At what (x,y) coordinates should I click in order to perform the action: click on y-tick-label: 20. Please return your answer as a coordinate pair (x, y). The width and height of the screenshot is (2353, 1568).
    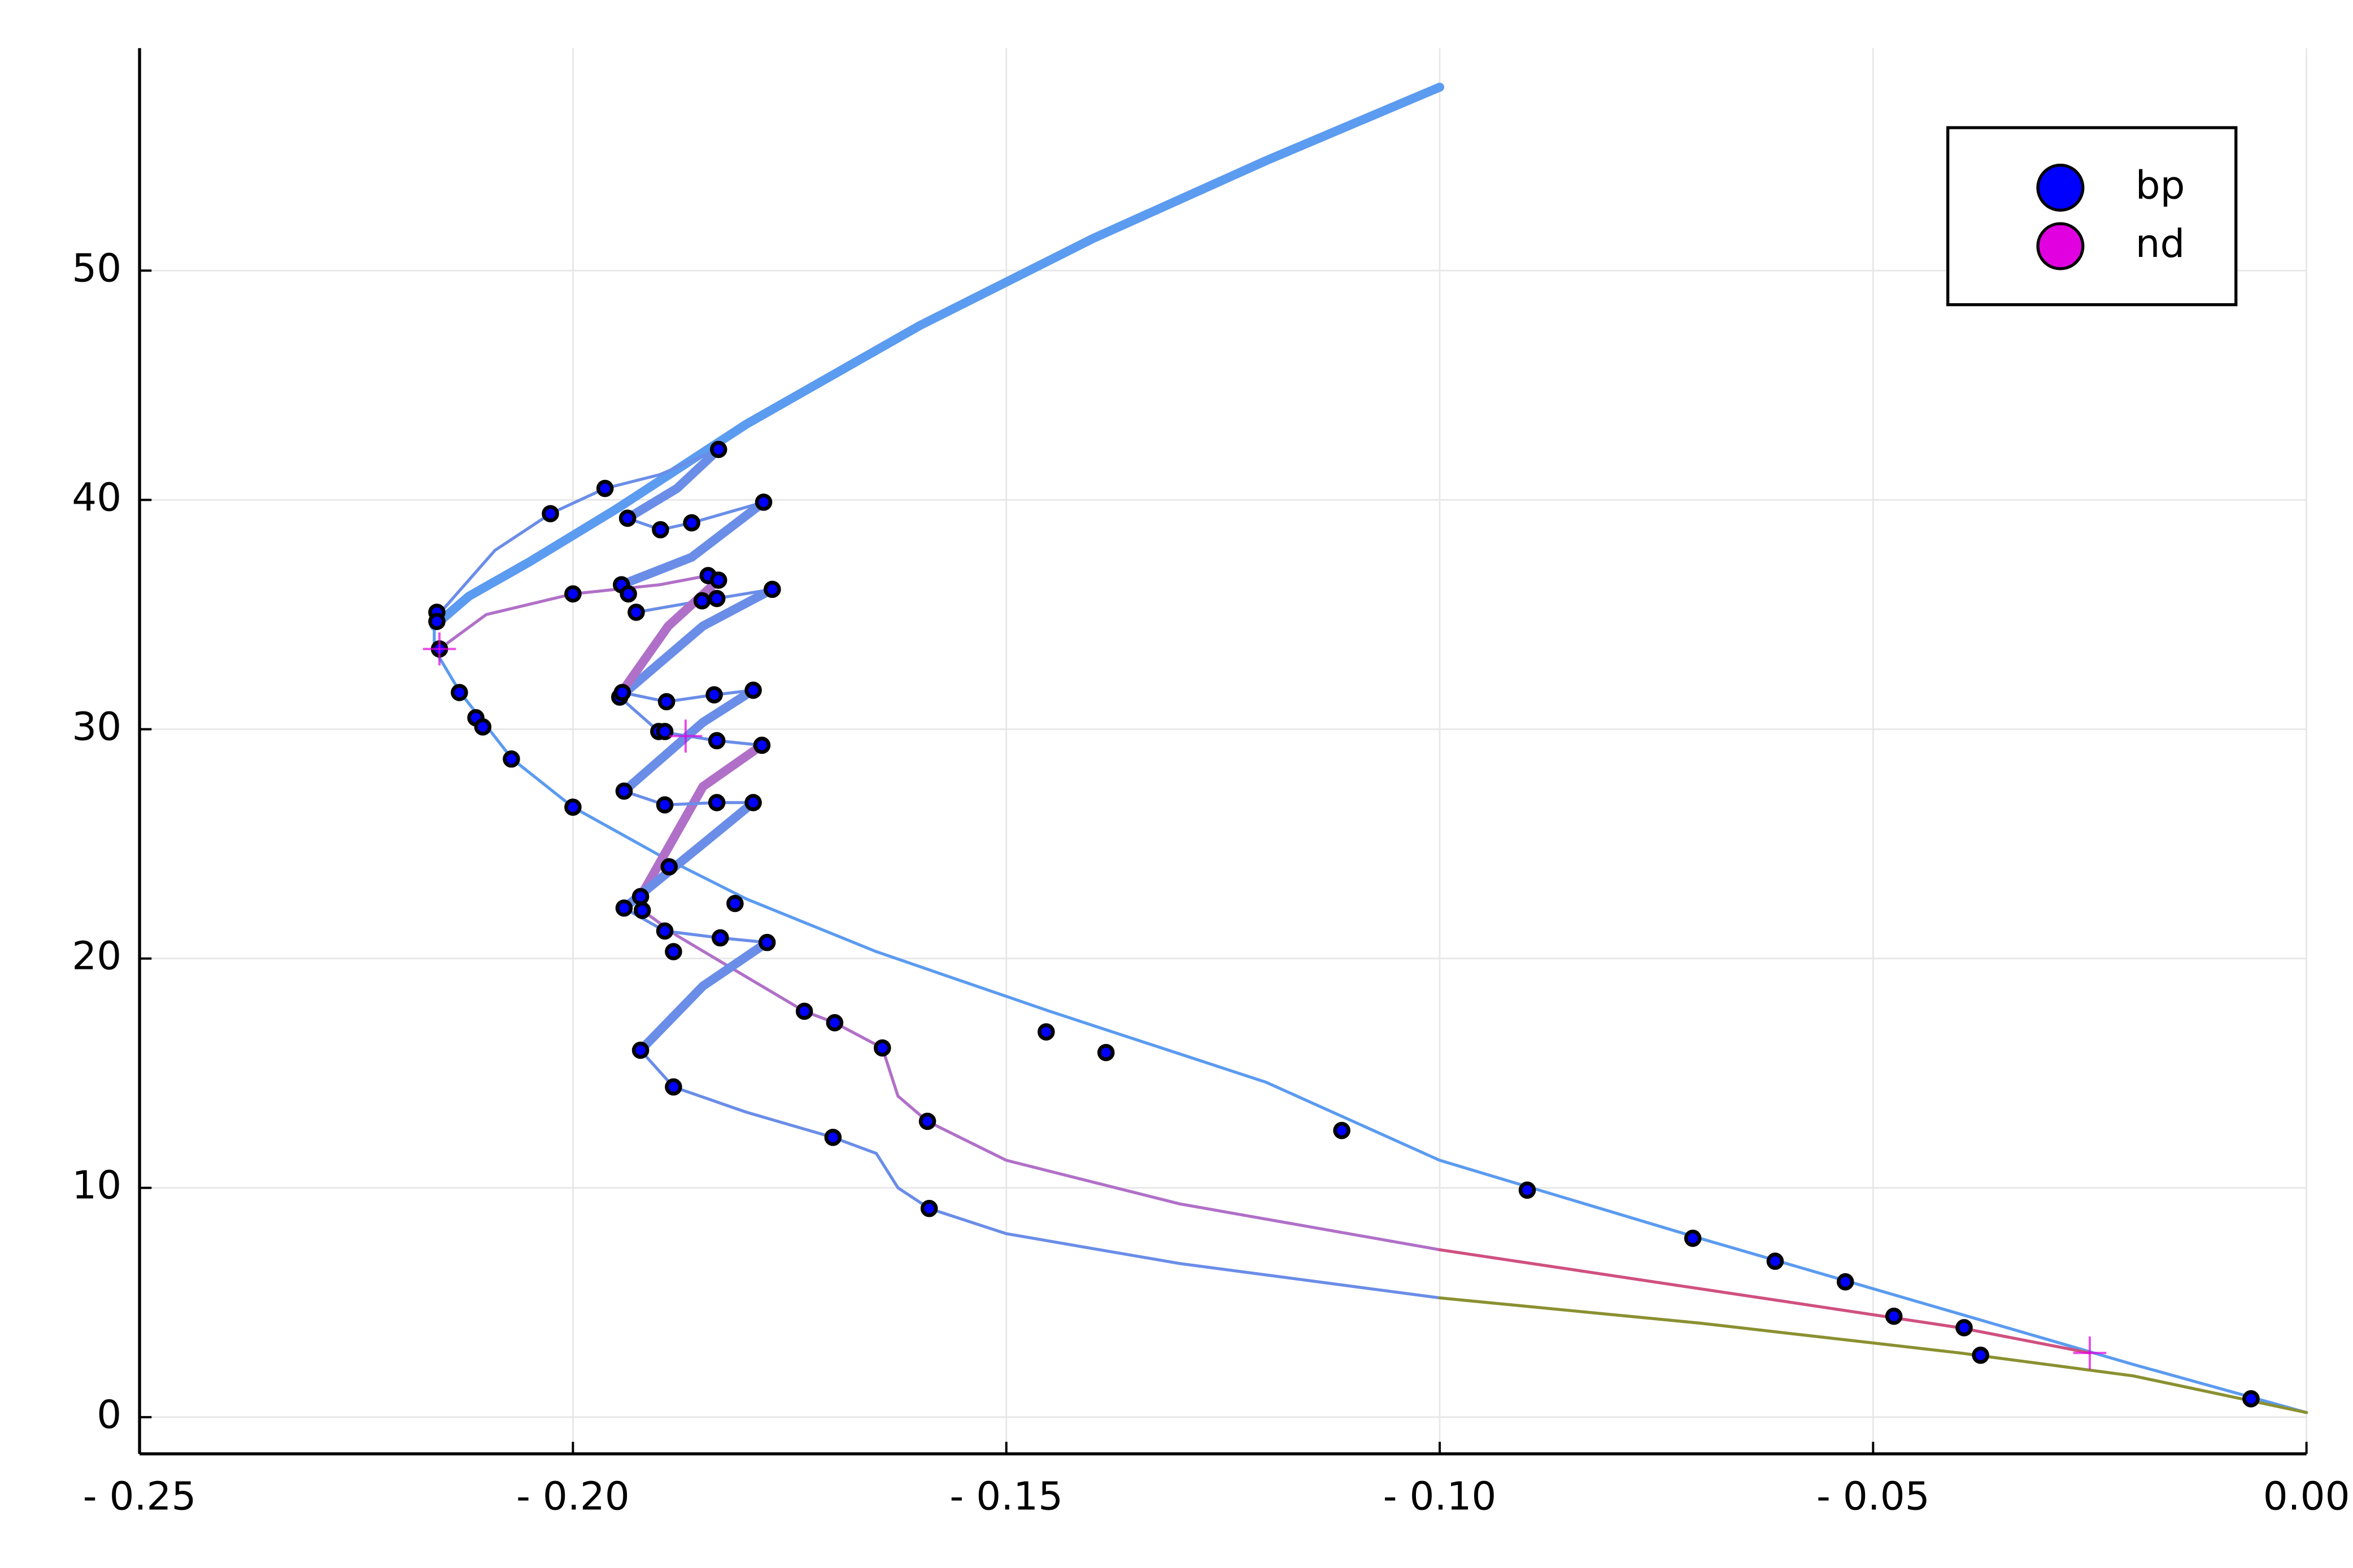
    Looking at the image, I should click on (96, 957).